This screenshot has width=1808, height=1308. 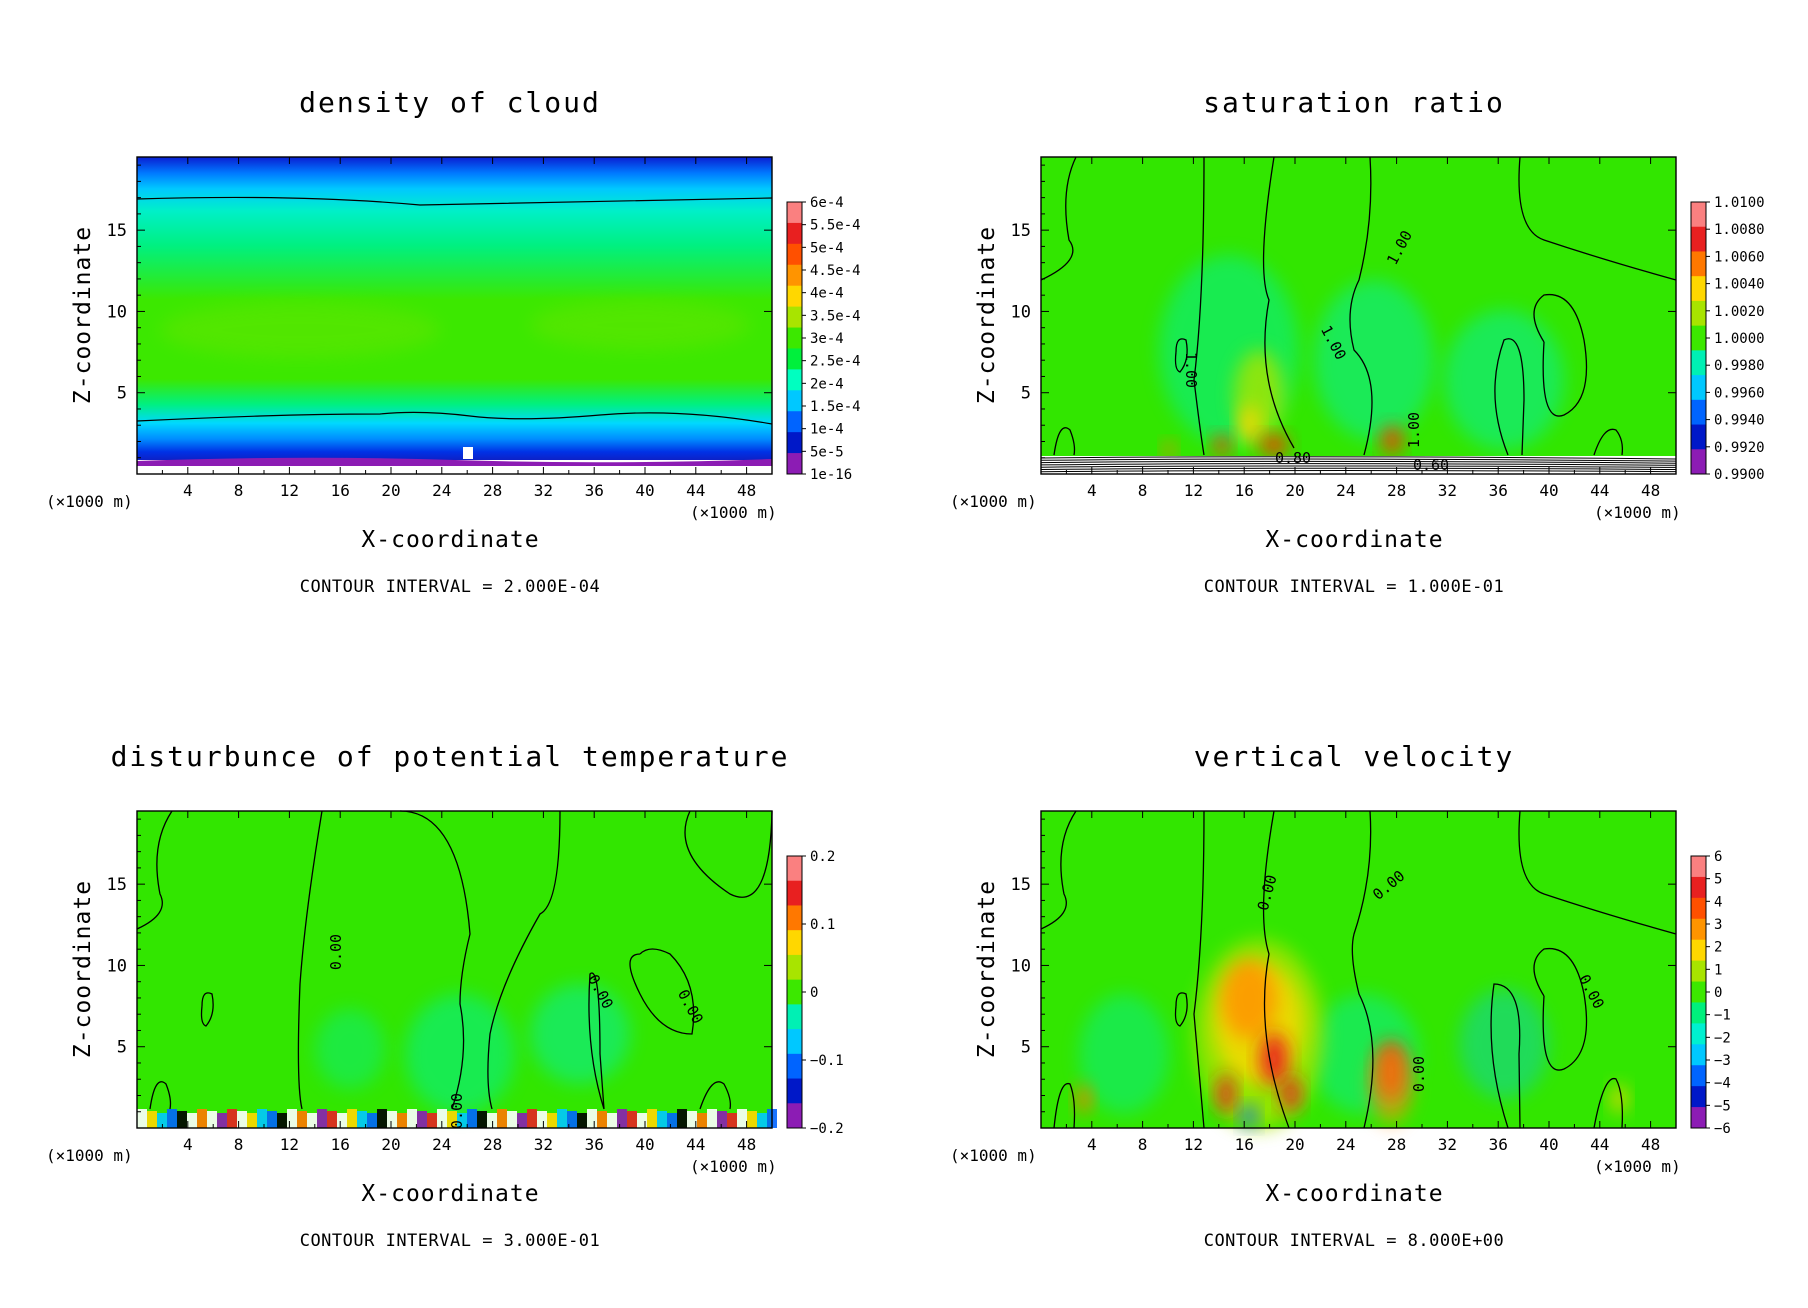 What do you see at coordinates (814, 993) in the screenshot?
I see `colorbar-label: 0` at bounding box center [814, 993].